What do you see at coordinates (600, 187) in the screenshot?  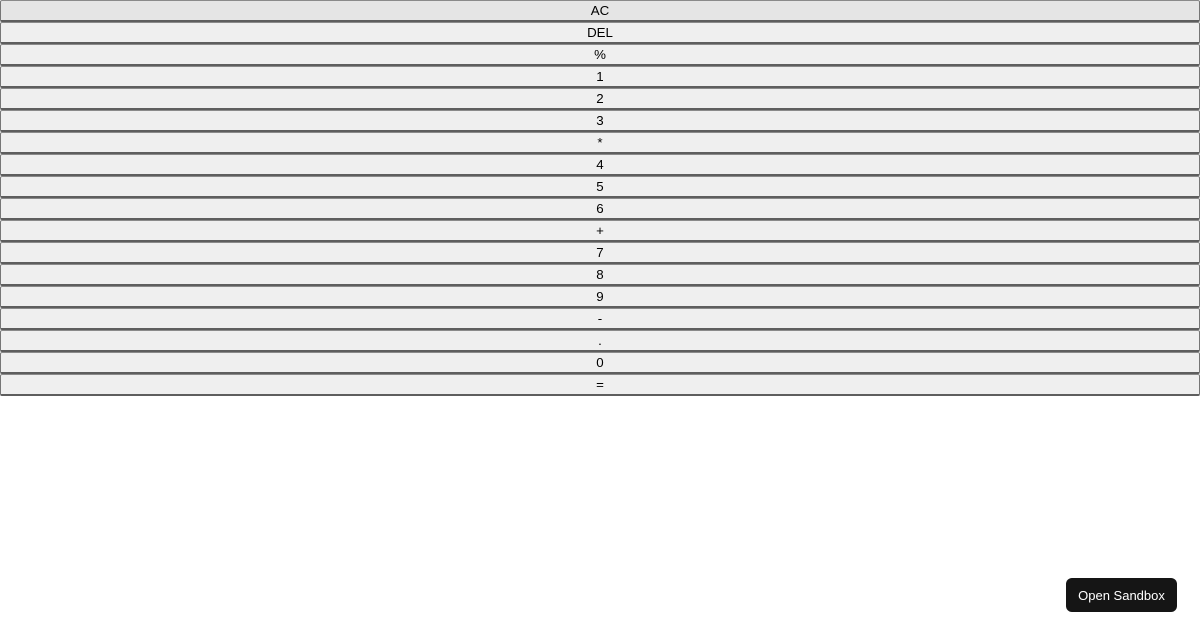 I see `key-5-button: 5` at bounding box center [600, 187].